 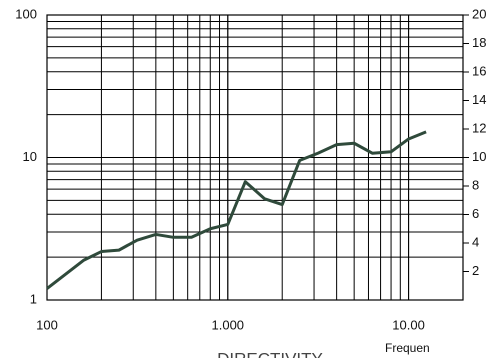 What do you see at coordinates (228, 324) in the screenshot?
I see `x-tick-label: 1.000` at bounding box center [228, 324].